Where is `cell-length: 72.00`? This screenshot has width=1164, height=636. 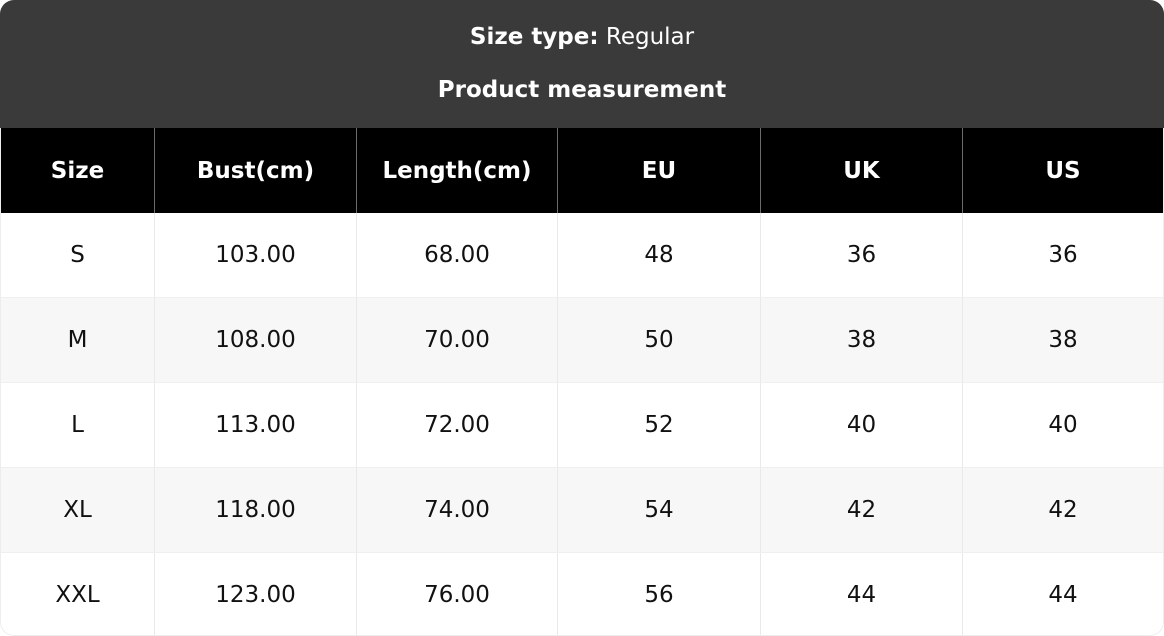 cell-length: 72.00 is located at coordinates (457, 425).